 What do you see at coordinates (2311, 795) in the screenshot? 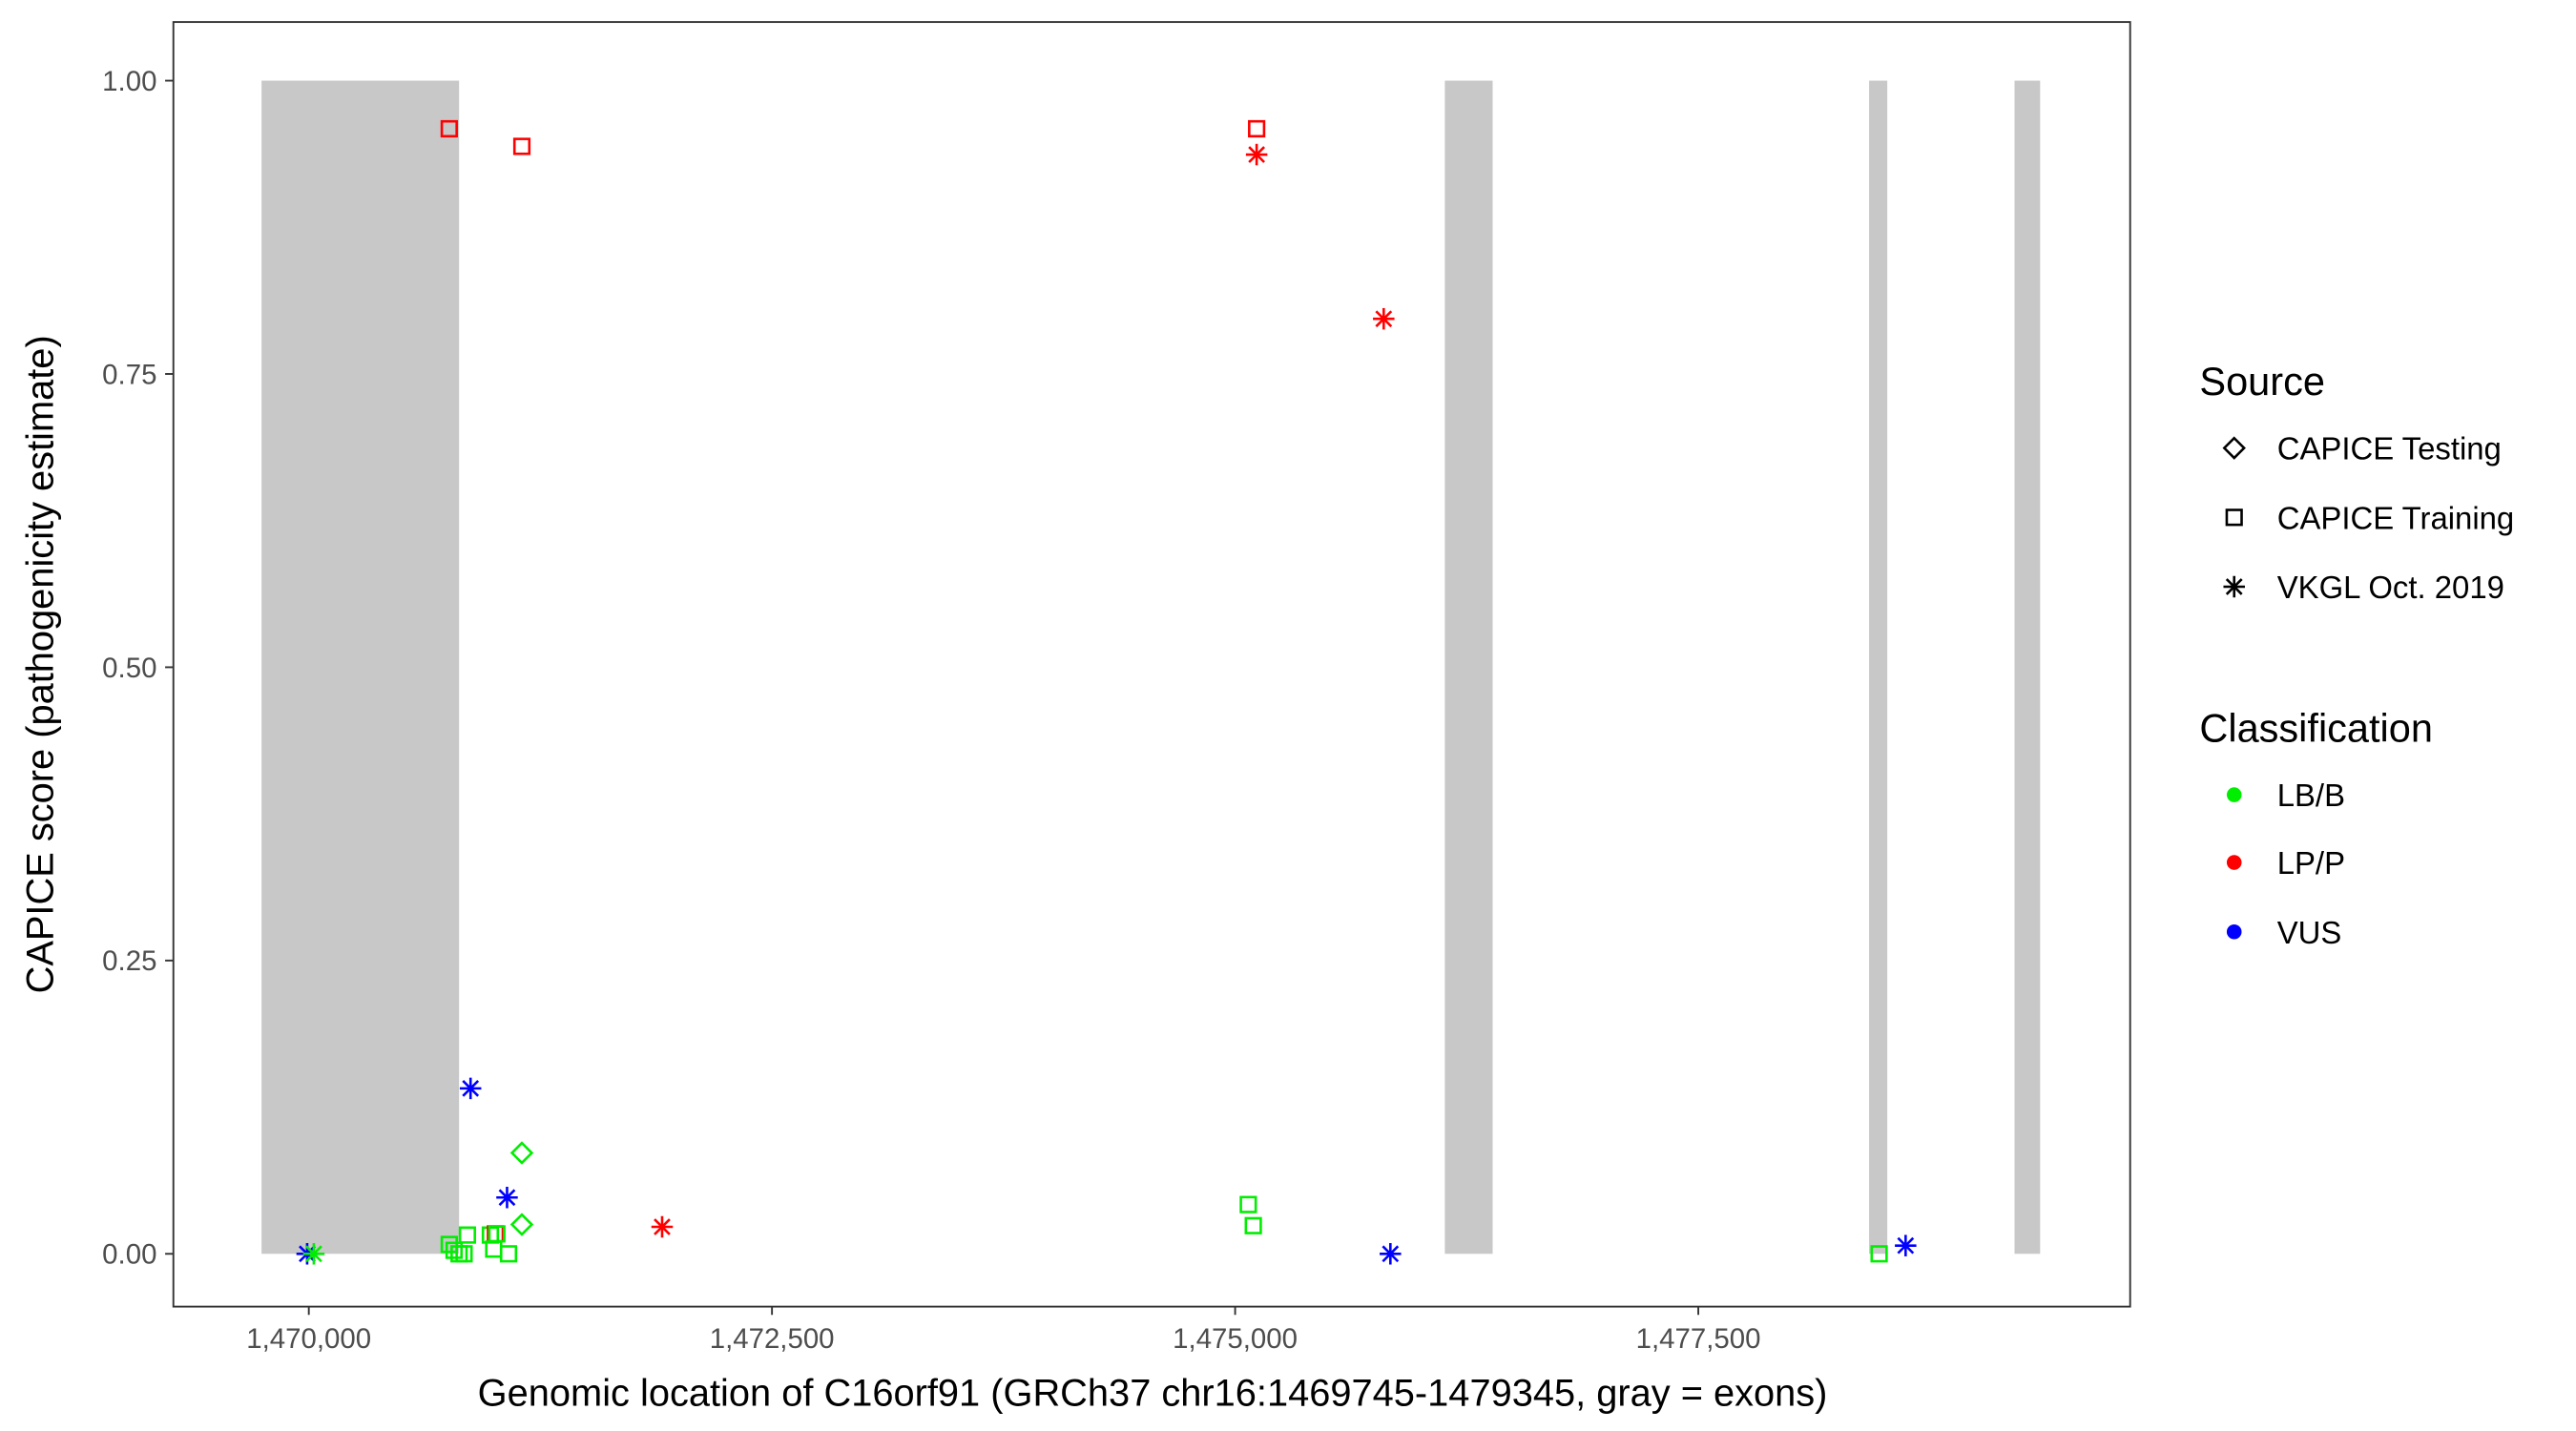
I see `legend-label: LB/B` at bounding box center [2311, 795].